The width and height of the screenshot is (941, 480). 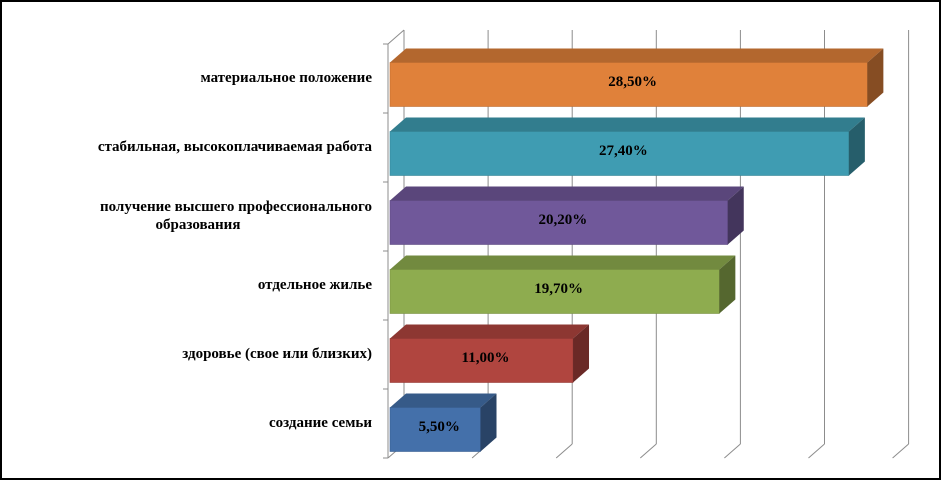 I want to click on data-label: 11,00%, so click(x=486, y=358).